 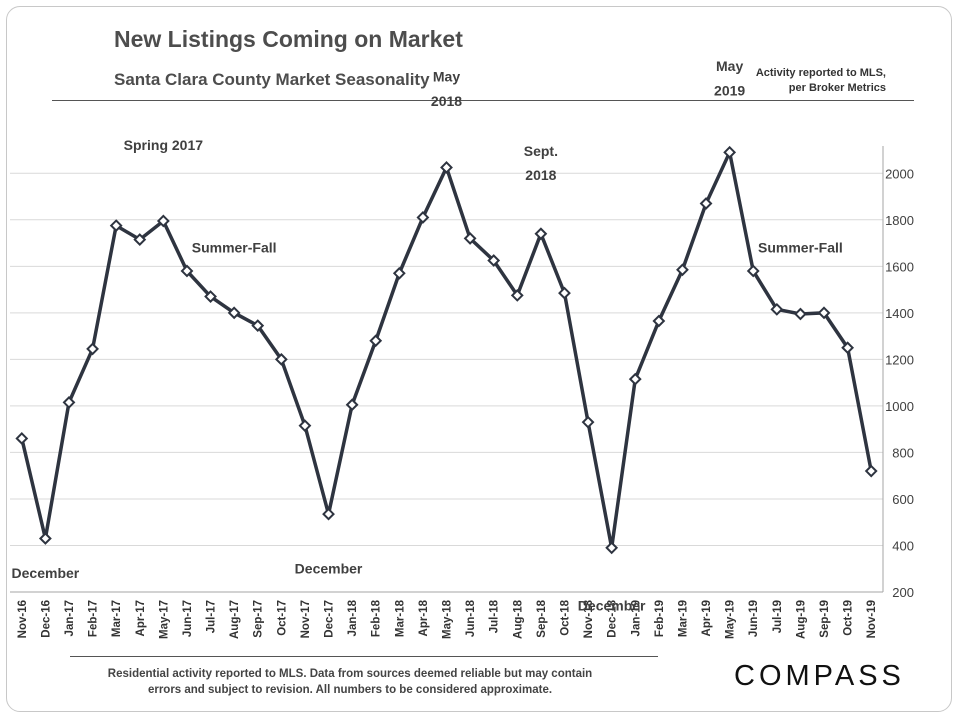 I want to click on x-tick-label: Dec-18, so click(x=613, y=618).